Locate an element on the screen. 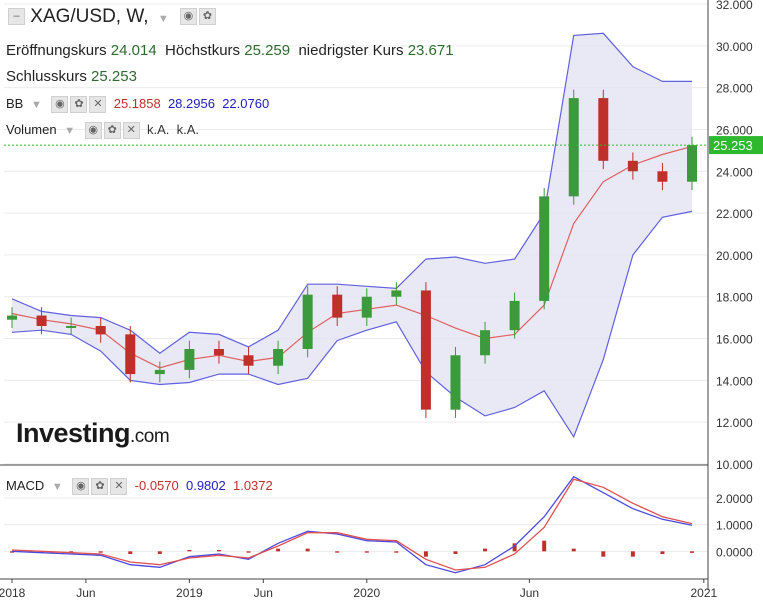  macd-value: 0.9802 is located at coordinates (205, 485).